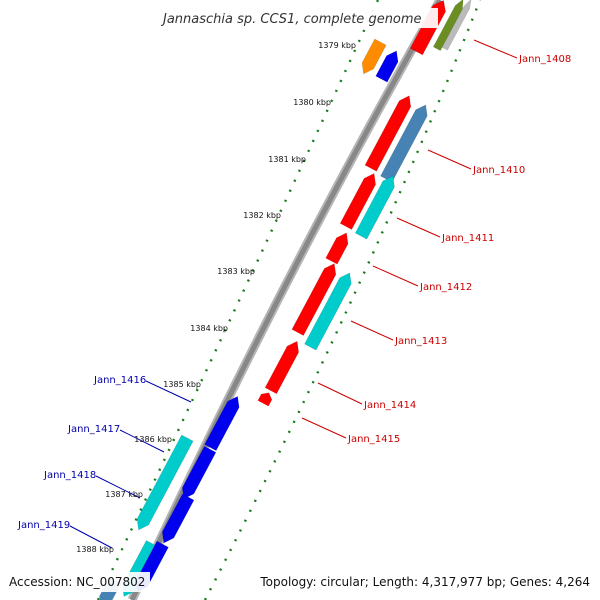  What do you see at coordinates (445, 287) in the screenshot?
I see `gene-label-jann-1412: Jann_1412` at bounding box center [445, 287].